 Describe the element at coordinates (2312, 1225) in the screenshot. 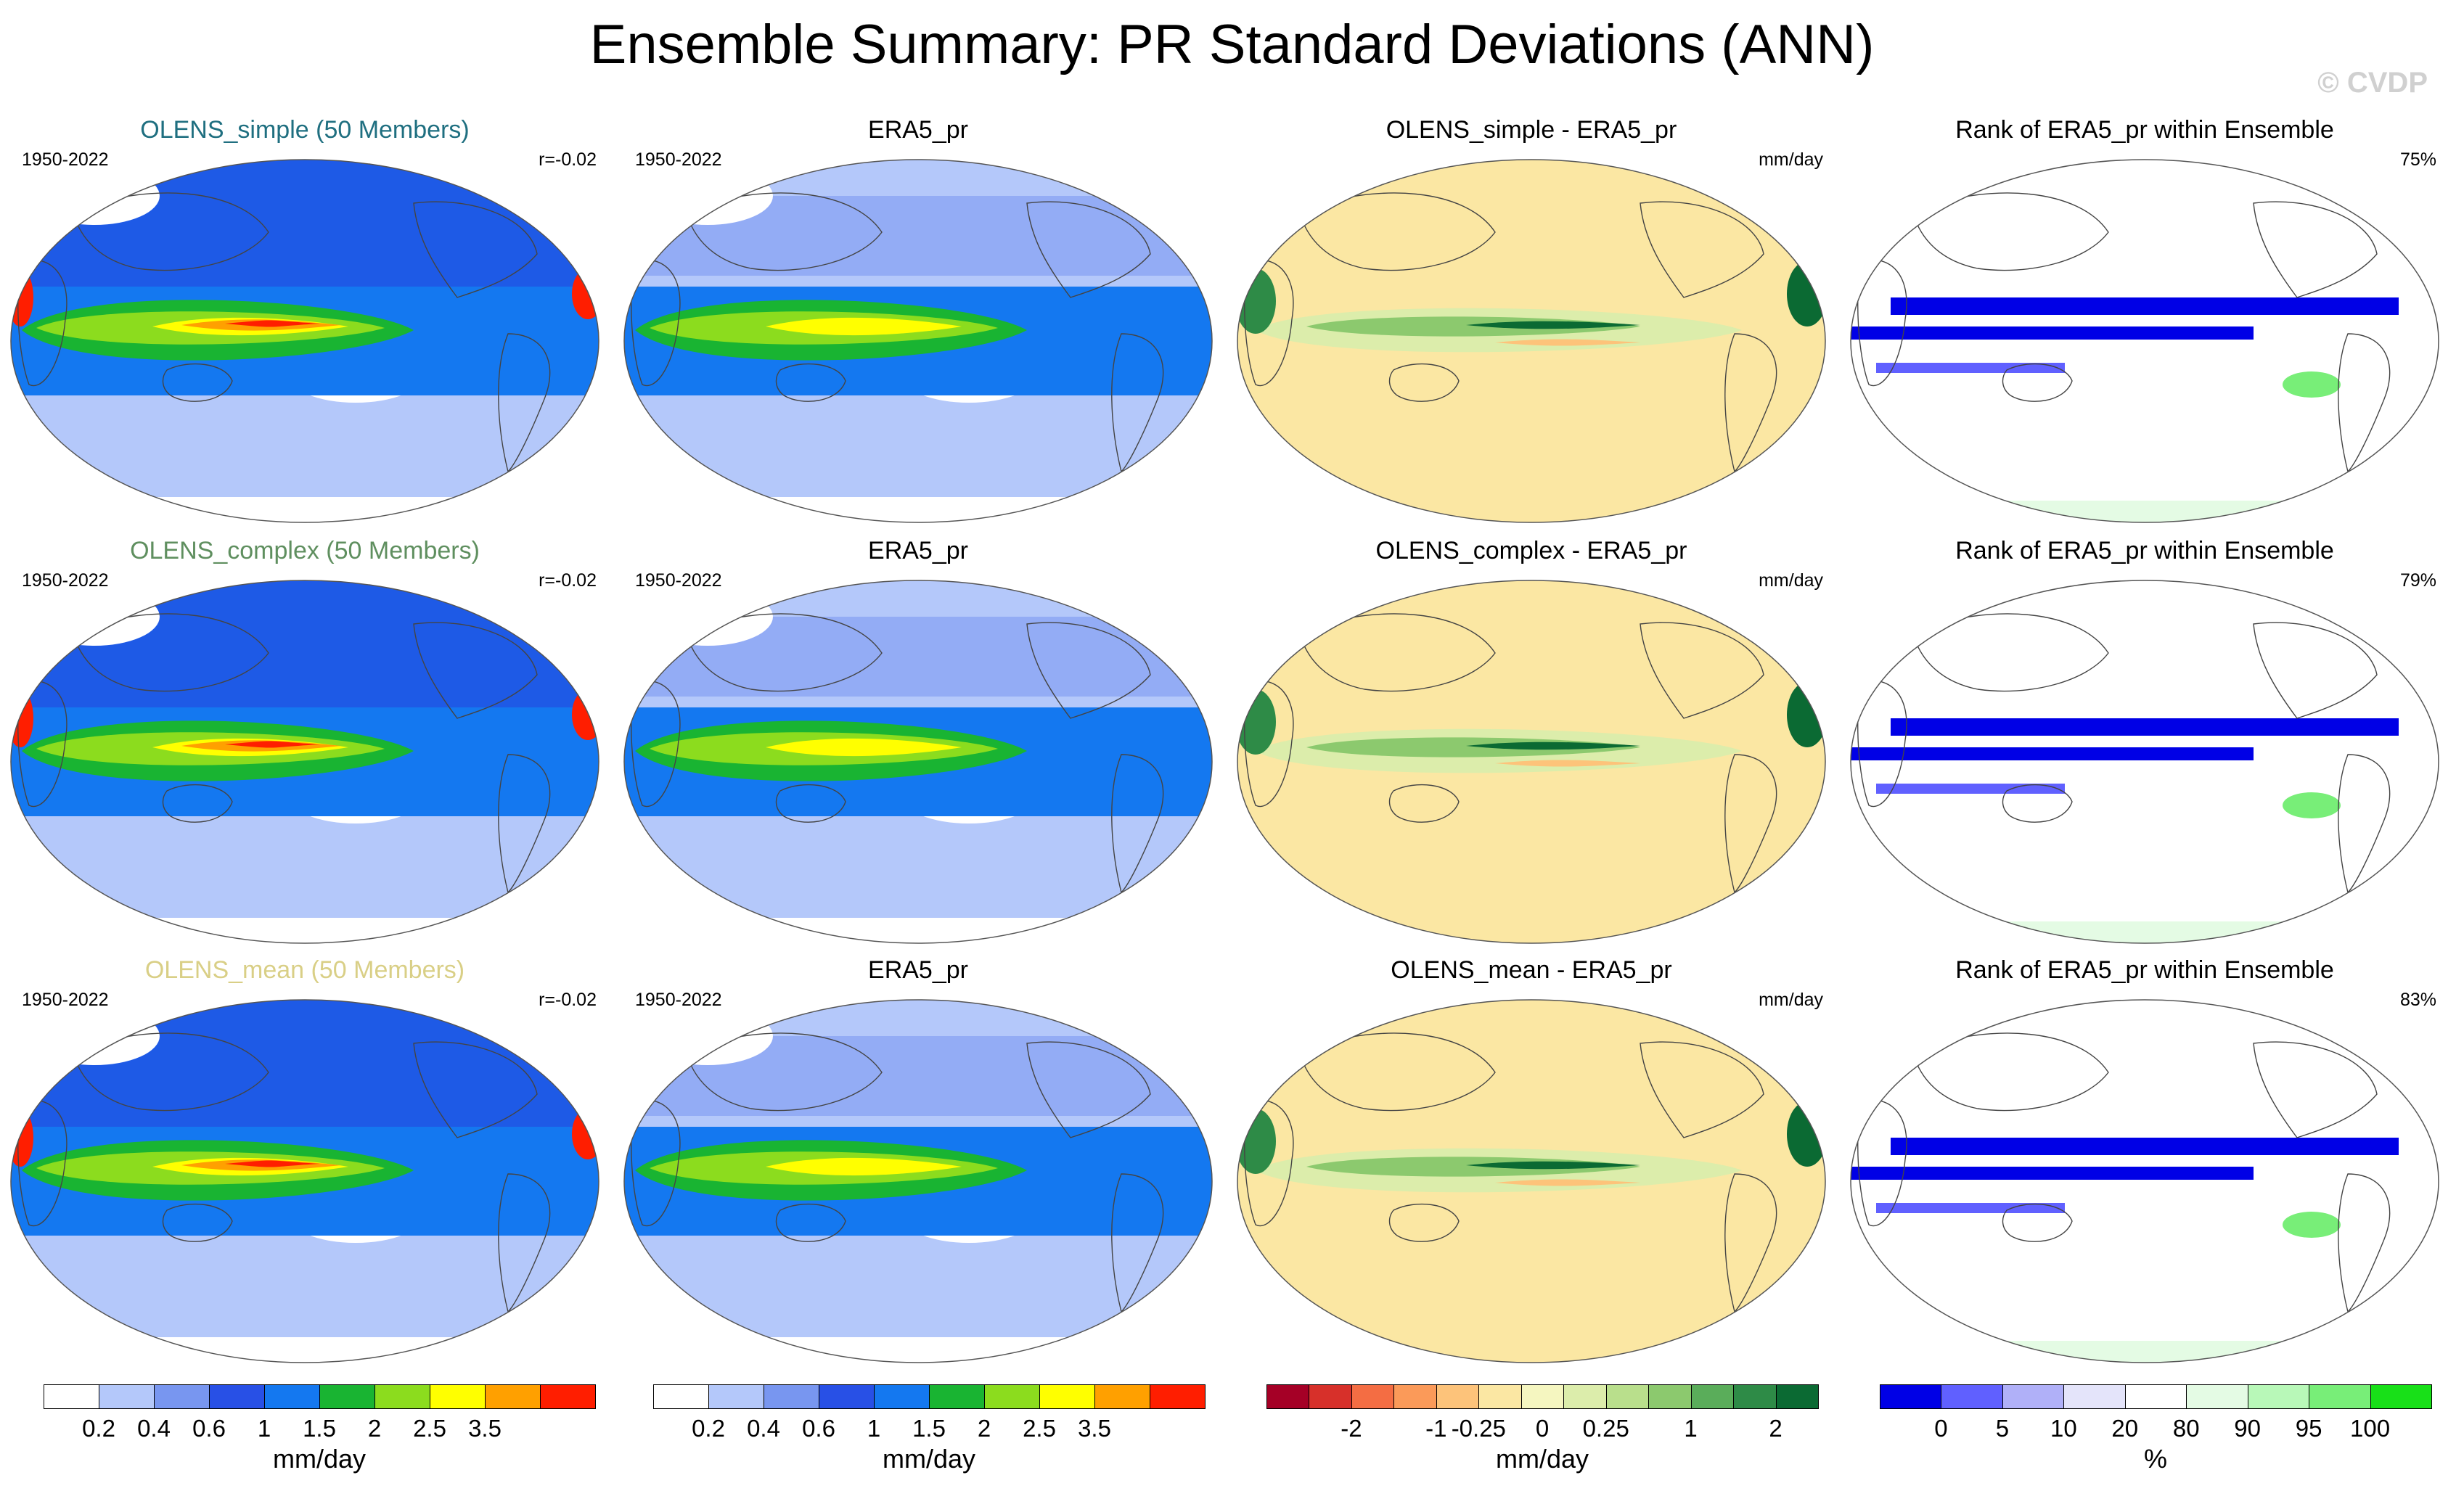

I see `rank-high-patch` at that location.